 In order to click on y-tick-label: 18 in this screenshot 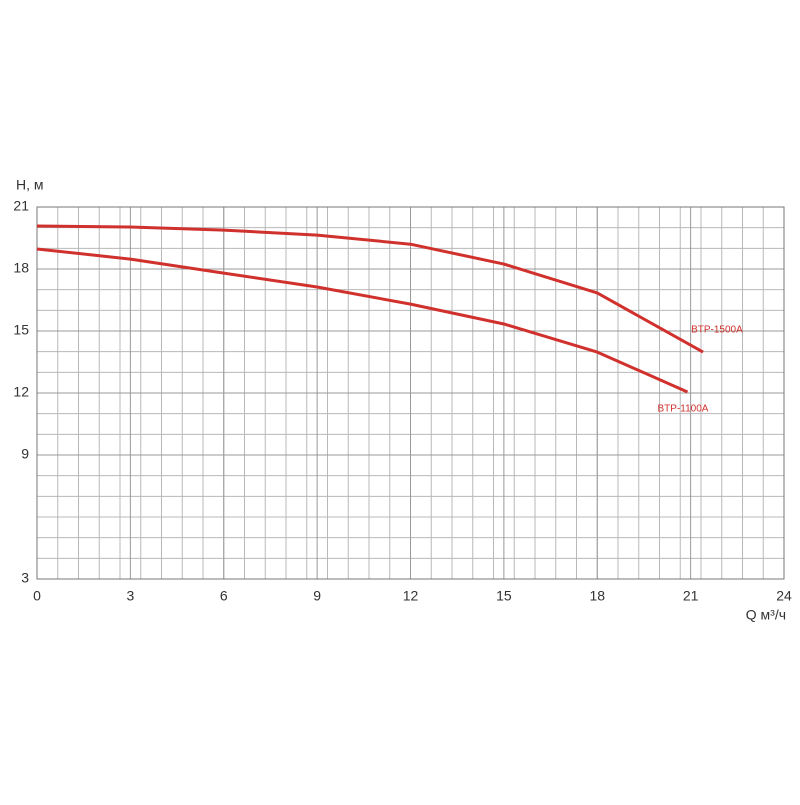, I will do `click(21, 268)`.